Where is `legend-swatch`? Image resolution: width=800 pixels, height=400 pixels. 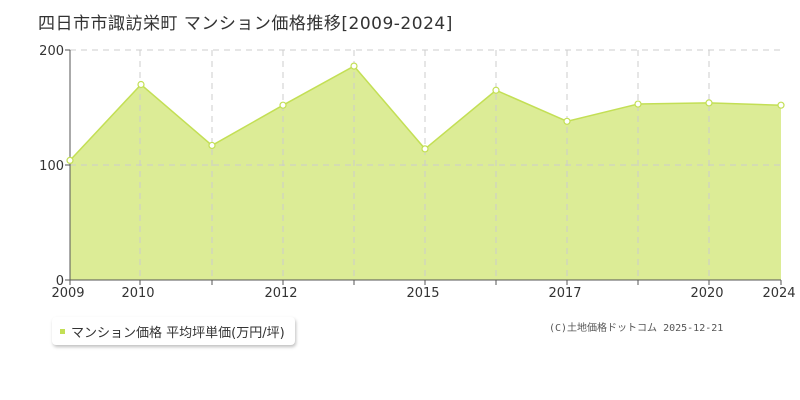 legend-swatch is located at coordinates (62, 331).